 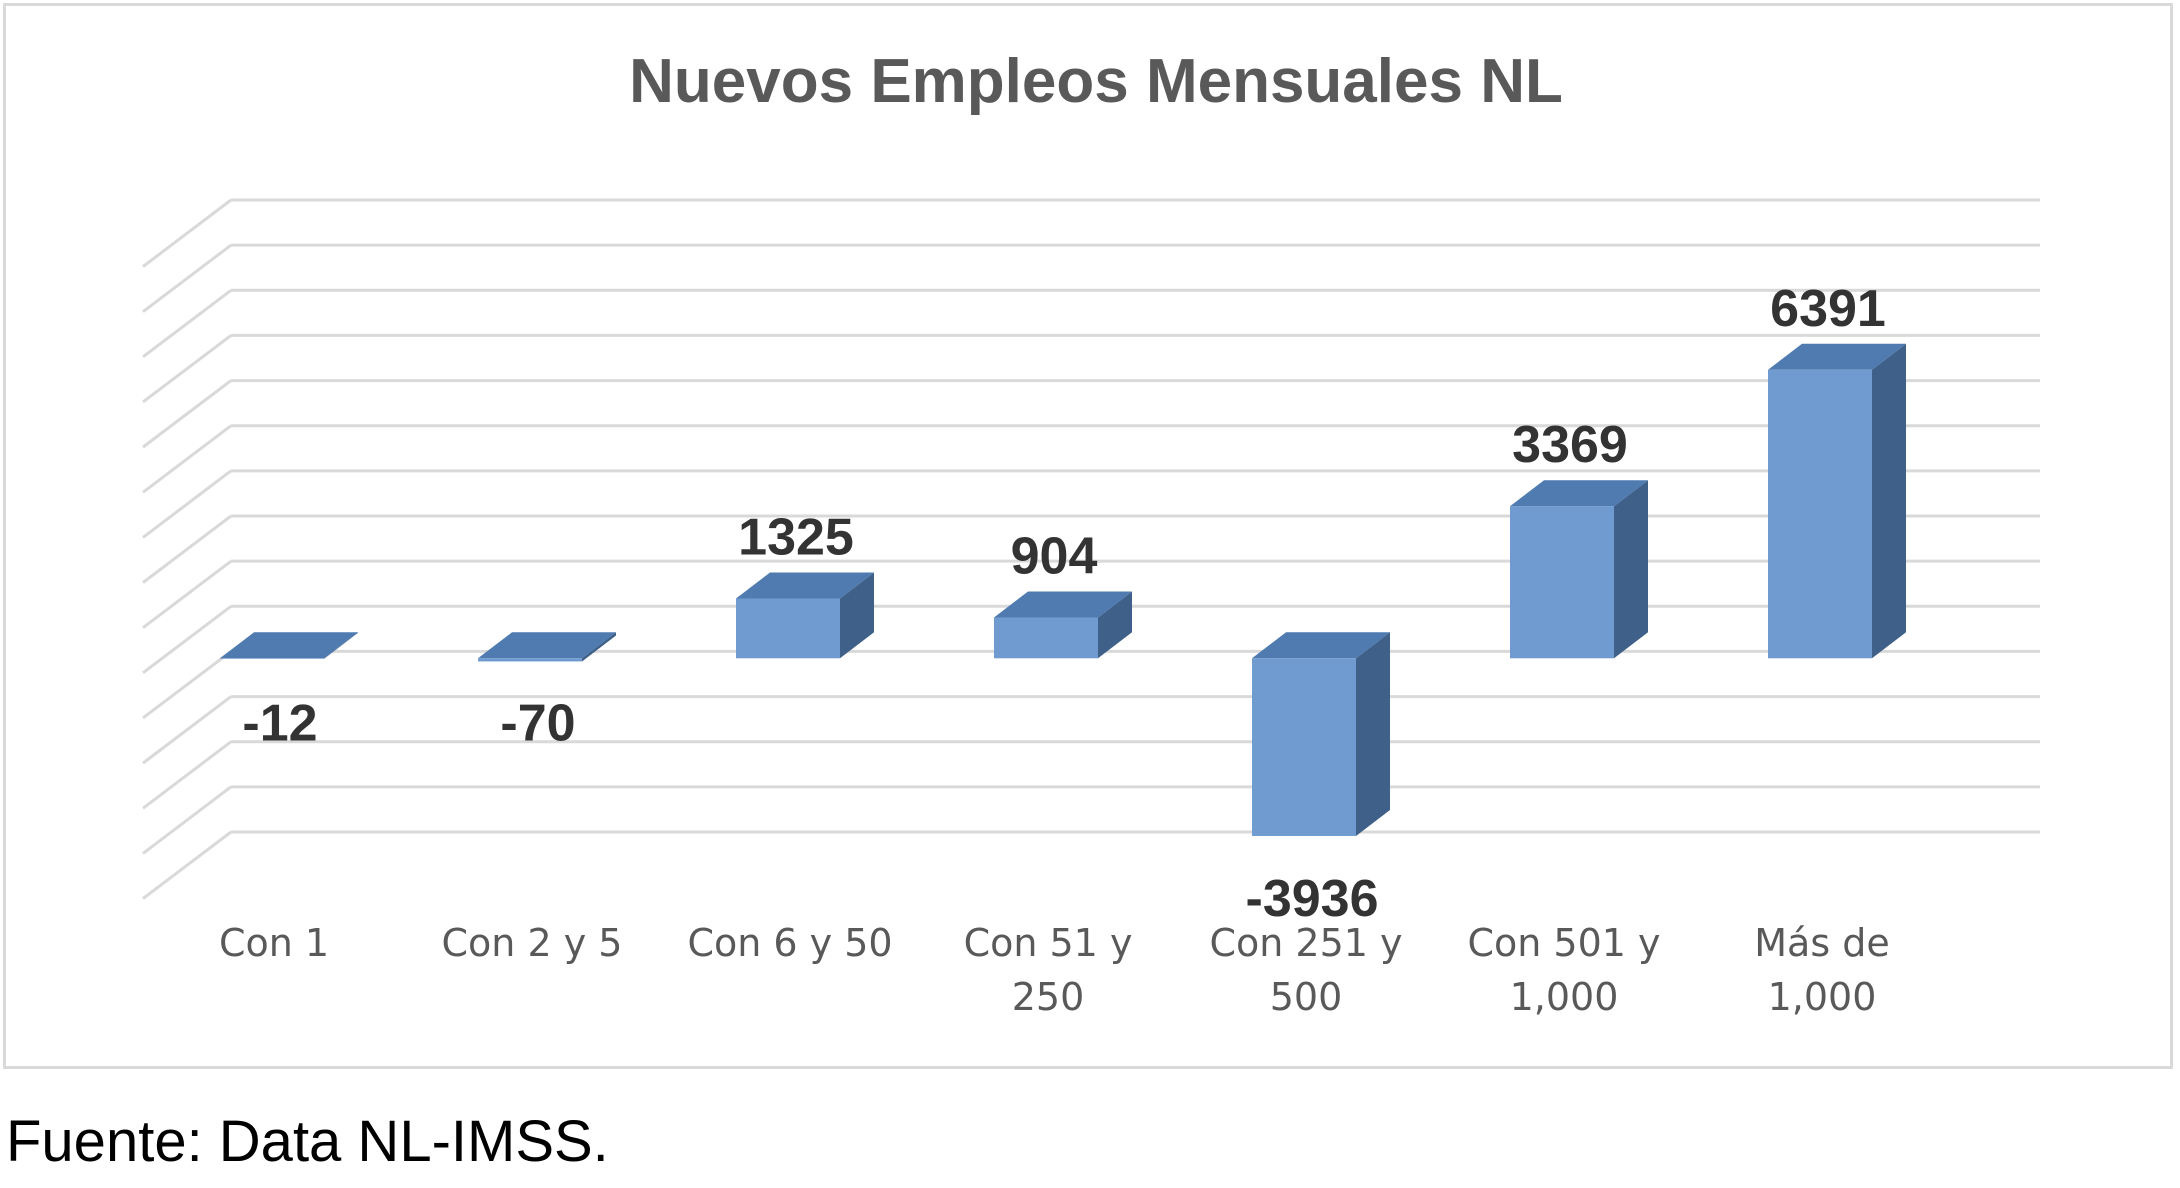 I want to click on category-label: Con 1, so click(x=274, y=943).